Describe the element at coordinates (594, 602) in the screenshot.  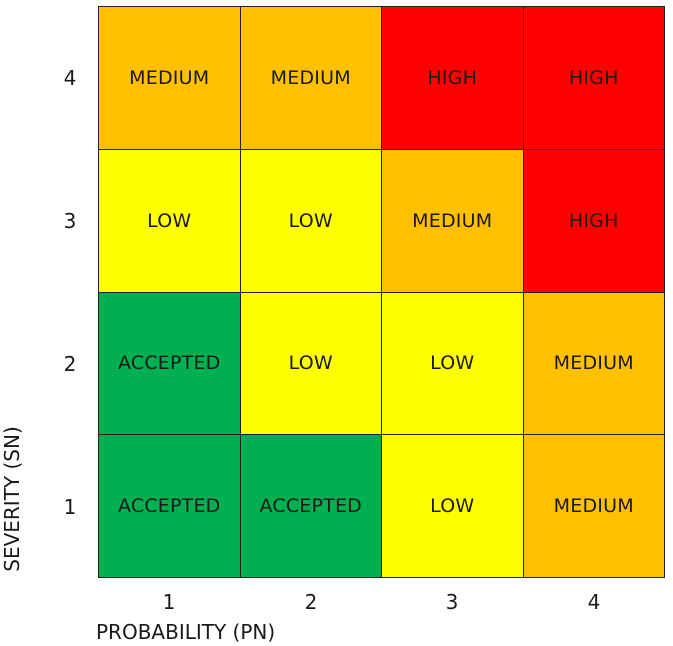
I see `x-tick-4: 4` at that location.